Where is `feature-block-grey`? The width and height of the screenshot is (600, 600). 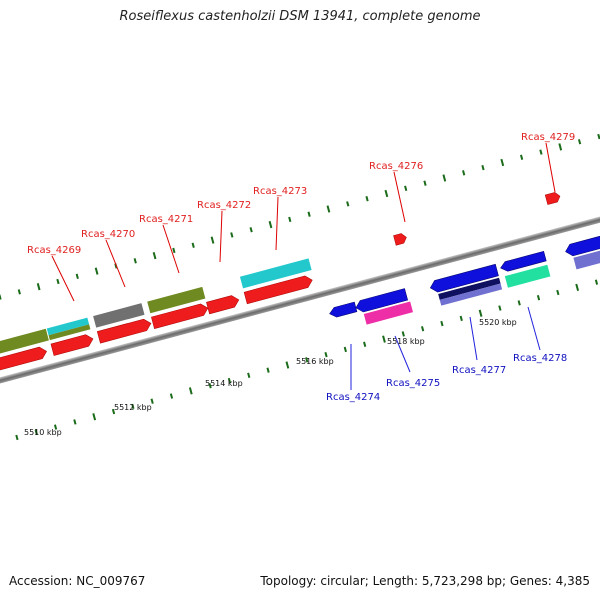
feature-block-grey is located at coordinates (119, 315).